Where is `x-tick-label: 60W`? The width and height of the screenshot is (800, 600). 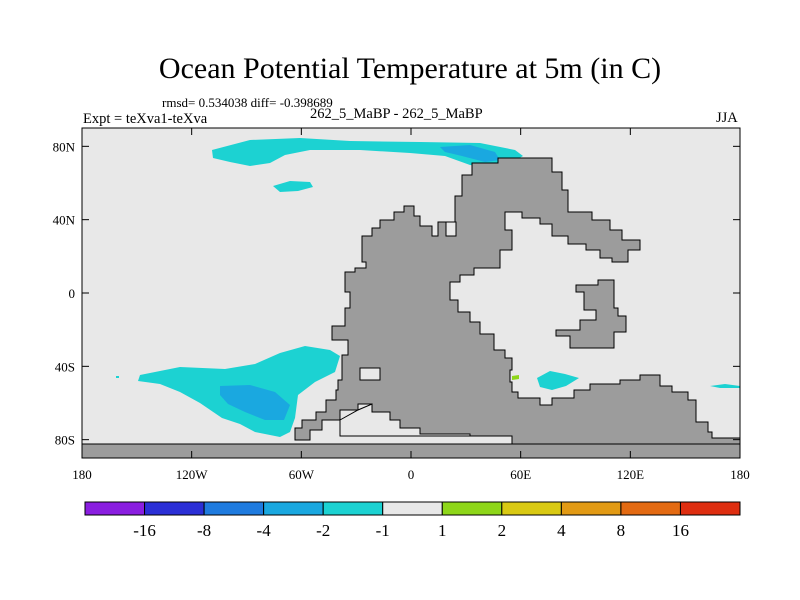 x-tick-label: 60W is located at coordinates (302, 474).